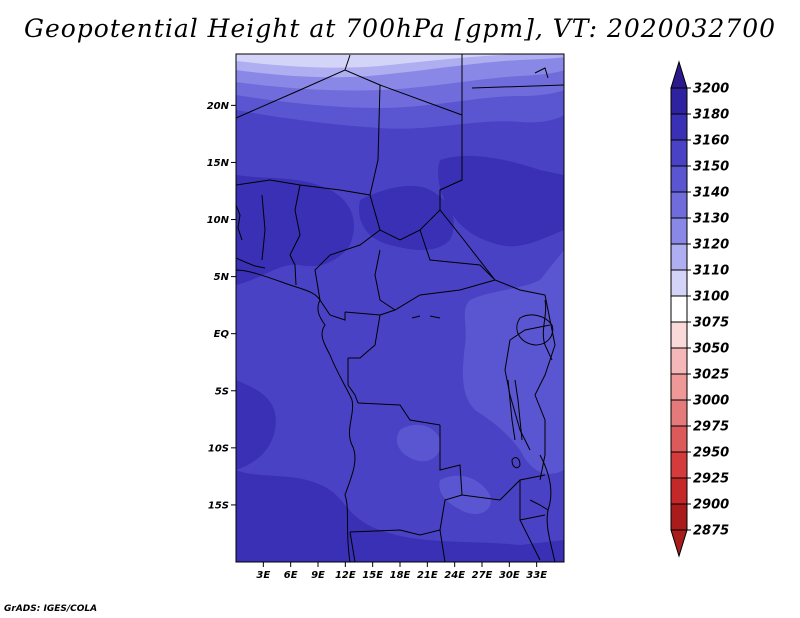 The width and height of the screenshot is (800, 618). I want to click on longitude-axis: 3E 6E 9E 12E 15E 18E 21E 24E 27E 30E 33E, so click(401, 571).